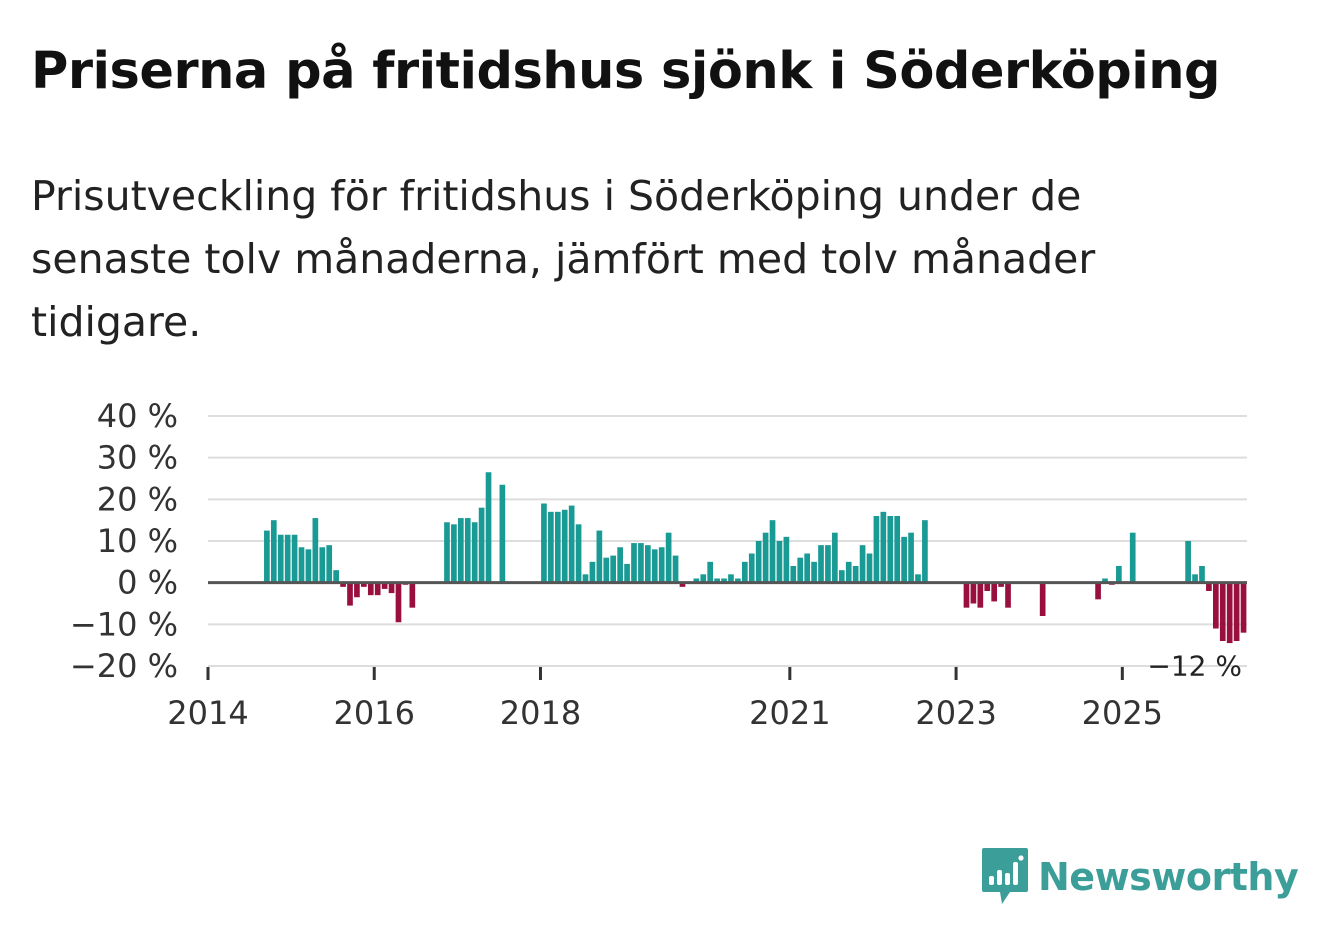 This screenshot has height=939, width=1322. What do you see at coordinates (137, 541) in the screenshot?
I see `y-tick-label: 10 %` at bounding box center [137, 541].